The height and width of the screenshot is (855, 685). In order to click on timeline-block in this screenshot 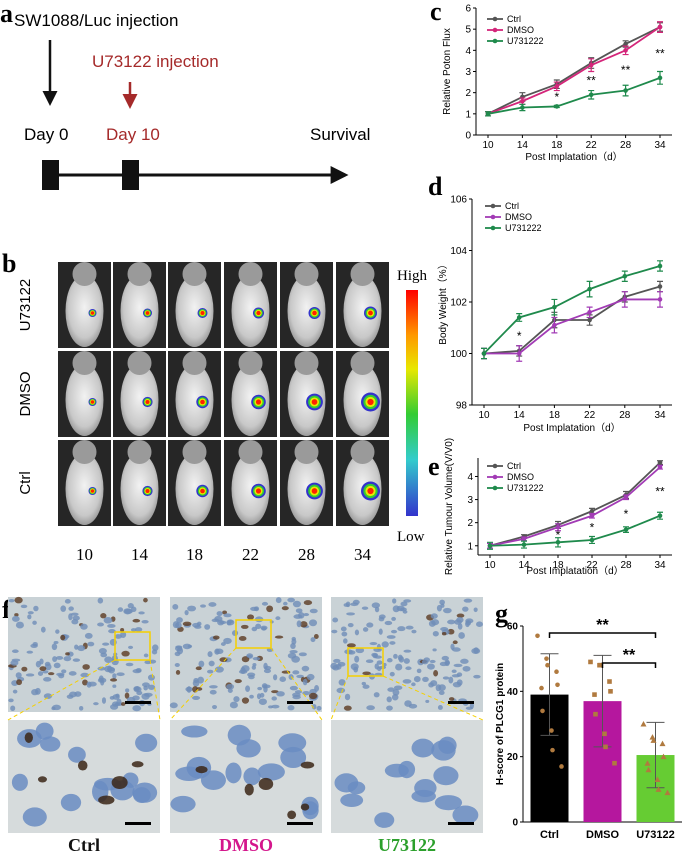, I will do `click(130, 175)`.